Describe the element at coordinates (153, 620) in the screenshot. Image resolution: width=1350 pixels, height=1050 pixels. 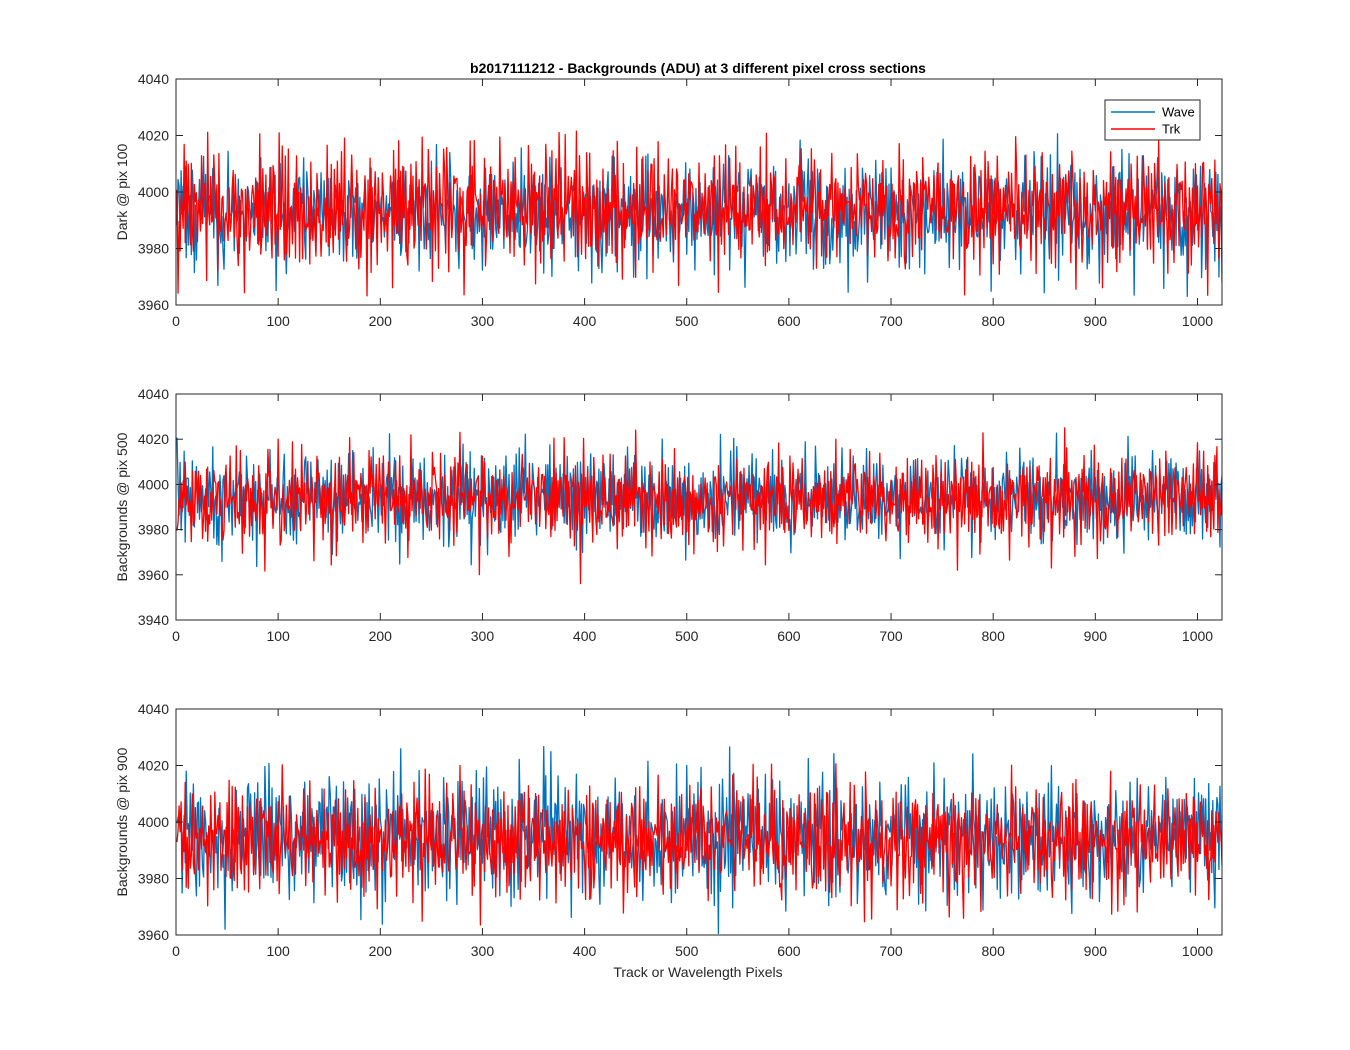
I see `y-tick-label: 3940` at that location.